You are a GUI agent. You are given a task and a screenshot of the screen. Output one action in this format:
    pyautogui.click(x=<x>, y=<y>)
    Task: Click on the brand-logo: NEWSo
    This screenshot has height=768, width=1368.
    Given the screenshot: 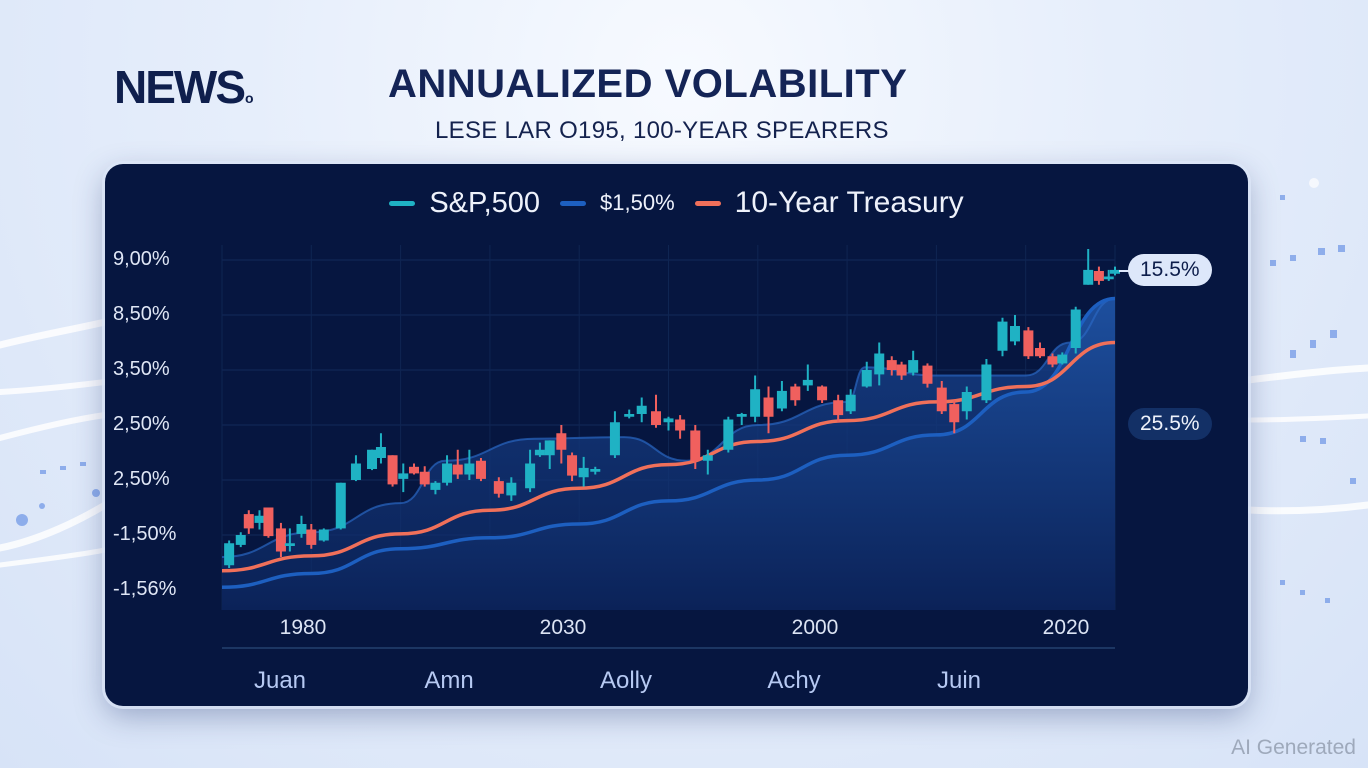 What is the action you would take?
    pyautogui.click(x=184, y=87)
    